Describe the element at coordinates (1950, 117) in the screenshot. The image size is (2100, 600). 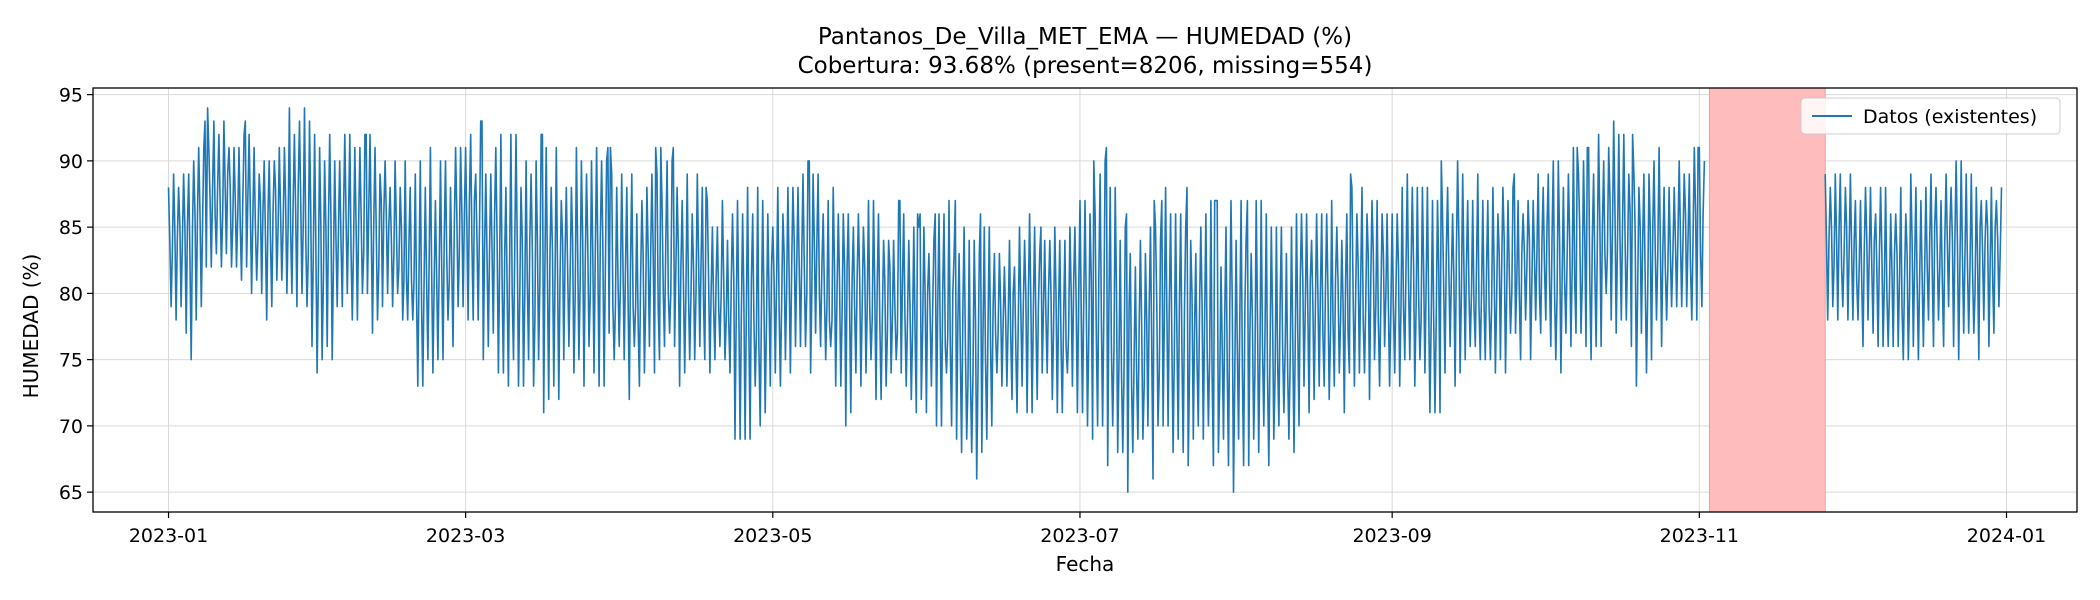
I see `legend-entry-datos: Datos (existentes)` at that location.